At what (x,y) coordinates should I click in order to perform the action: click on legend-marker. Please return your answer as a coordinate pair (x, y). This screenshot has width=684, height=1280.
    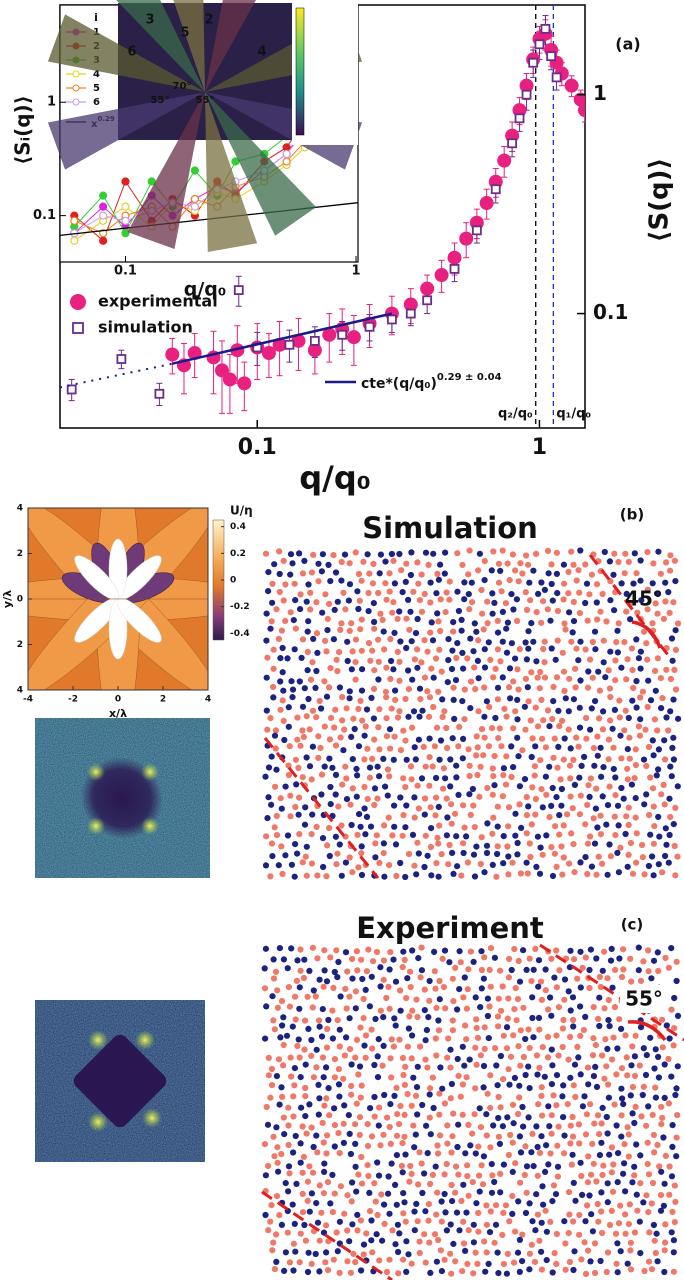
    Looking at the image, I should click on (78, 328).